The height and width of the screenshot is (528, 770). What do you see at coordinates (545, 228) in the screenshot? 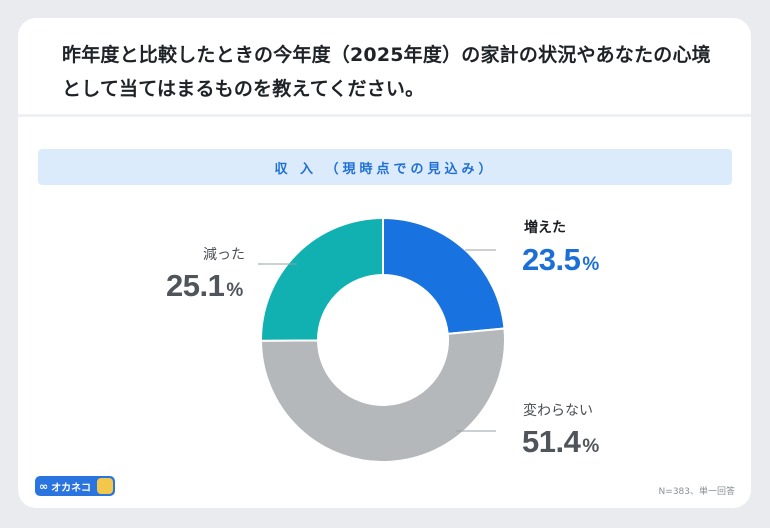
I see `label-increased-name: 増えた` at bounding box center [545, 228].